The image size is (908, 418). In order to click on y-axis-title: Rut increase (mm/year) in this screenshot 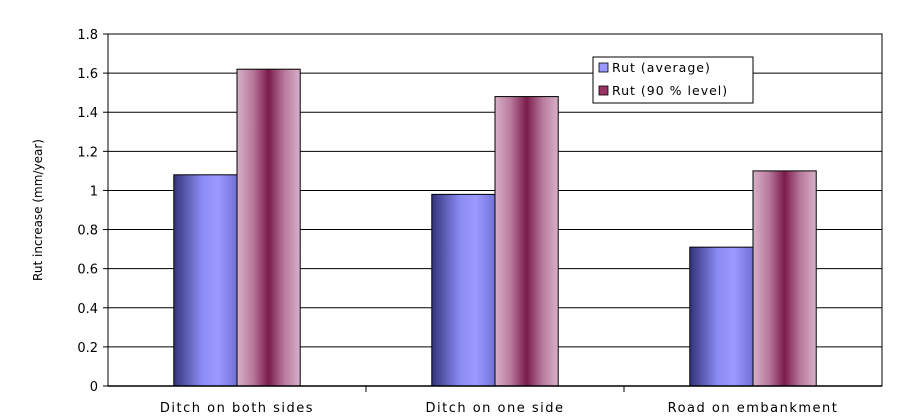, I will do `click(38, 210)`.